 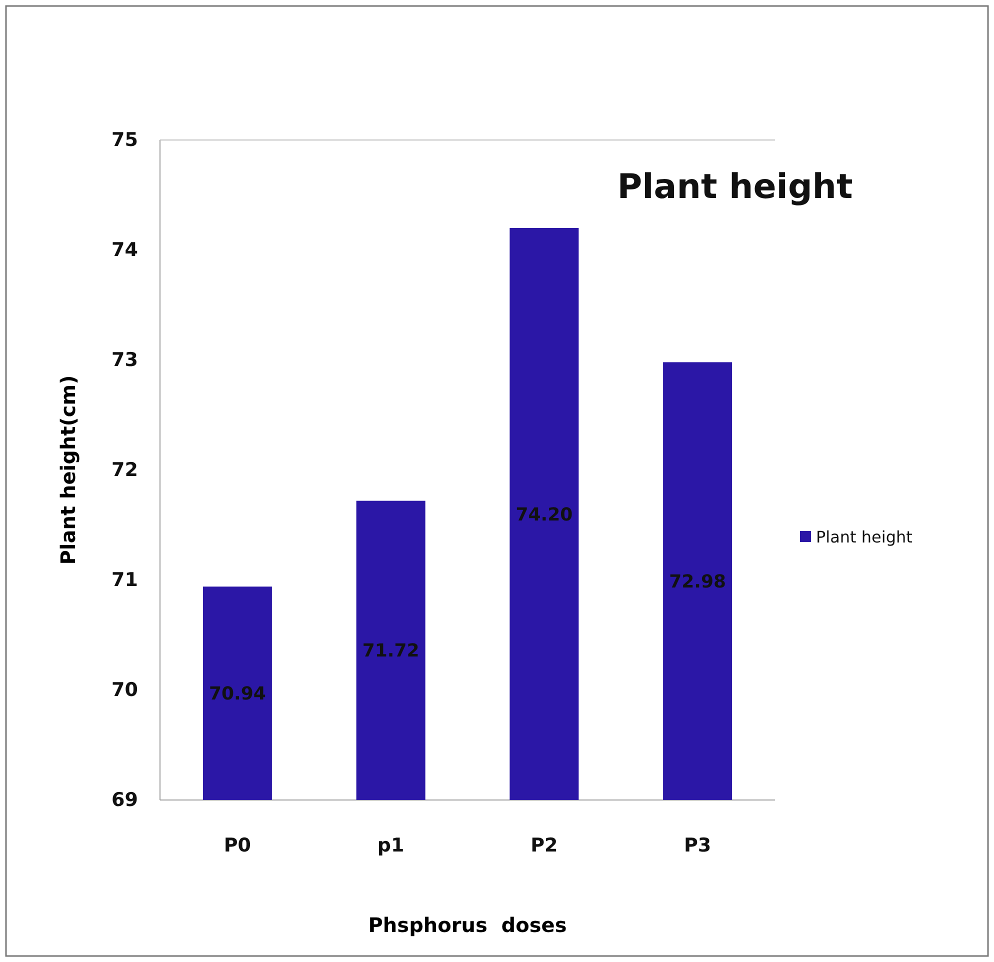 I want to click on x-tick-label: P2, so click(x=544, y=845).